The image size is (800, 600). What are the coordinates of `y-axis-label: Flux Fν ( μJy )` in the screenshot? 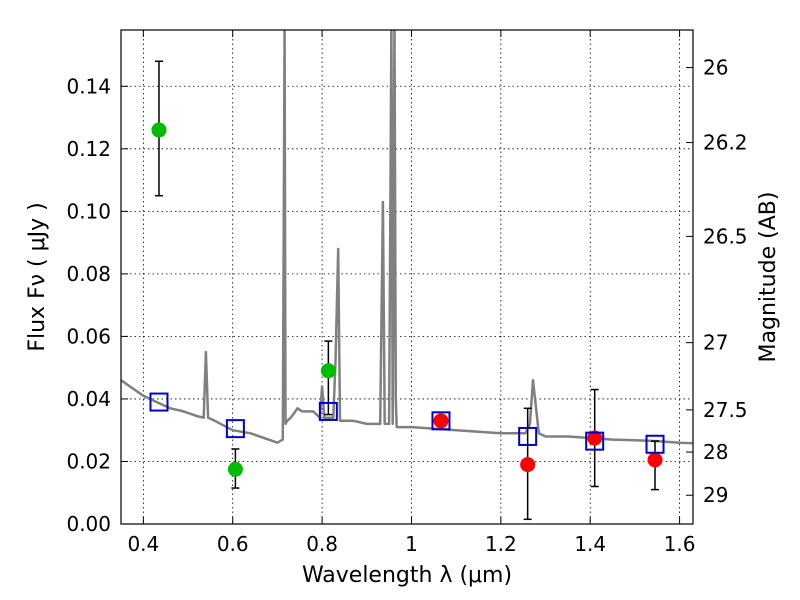 It's located at (37, 276).